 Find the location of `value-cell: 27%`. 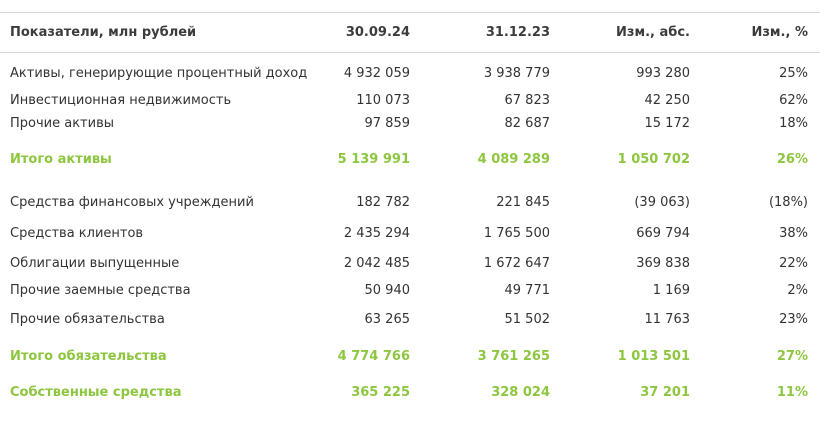

value-cell: 27% is located at coordinates (792, 356).